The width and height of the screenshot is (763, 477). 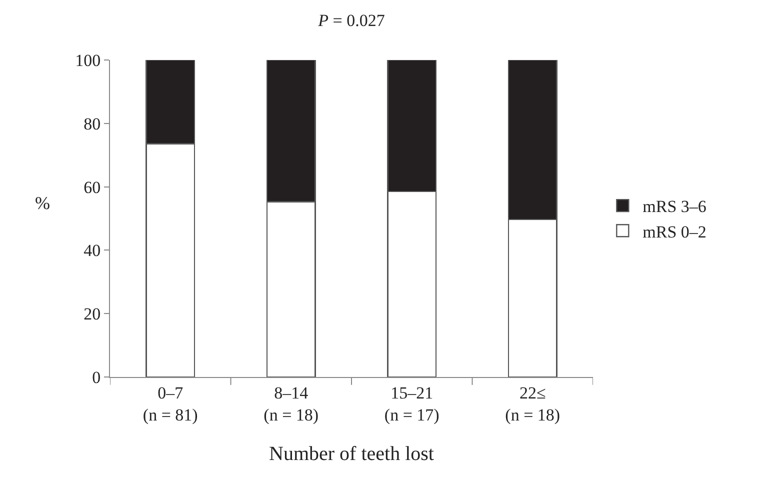 What do you see at coordinates (92, 314) in the screenshot?
I see `y-tick-label: 20` at bounding box center [92, 314].